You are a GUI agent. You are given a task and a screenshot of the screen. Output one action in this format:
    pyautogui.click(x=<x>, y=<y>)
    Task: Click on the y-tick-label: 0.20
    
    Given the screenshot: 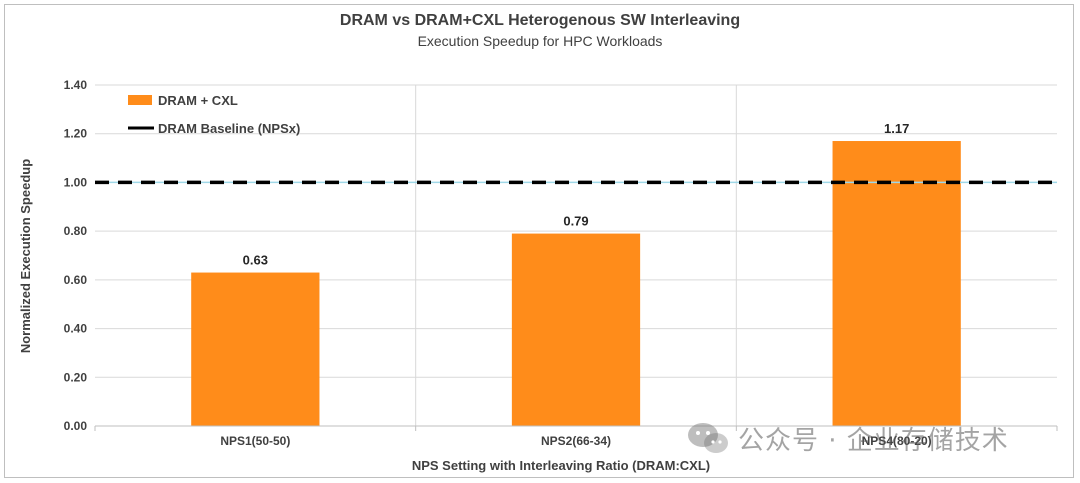 What is the action you would take?
    pyautogui.click(x=76, y=377)
    